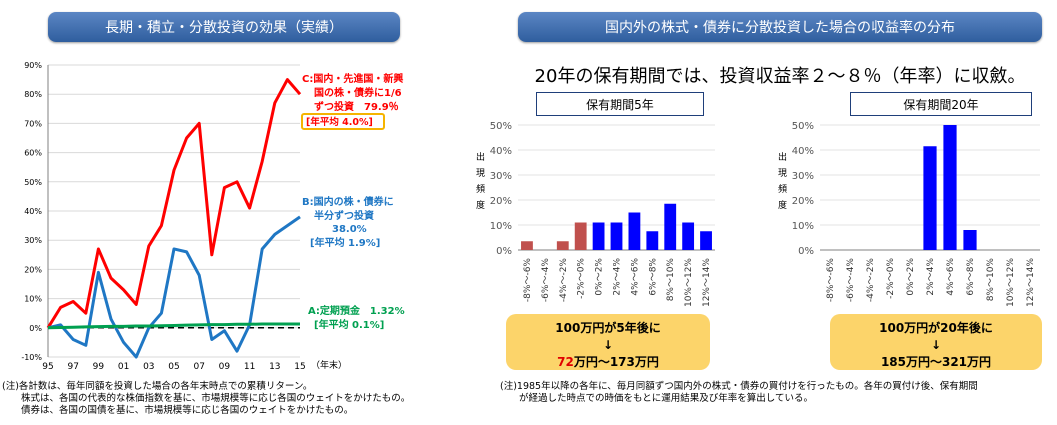  I want to click on result5-range: 72万円～173万円, so click(608, 362).